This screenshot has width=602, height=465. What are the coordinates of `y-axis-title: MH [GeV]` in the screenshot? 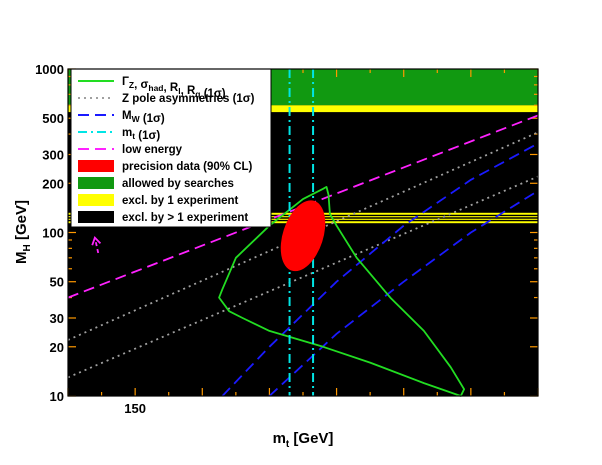 It's located at (23, 232).